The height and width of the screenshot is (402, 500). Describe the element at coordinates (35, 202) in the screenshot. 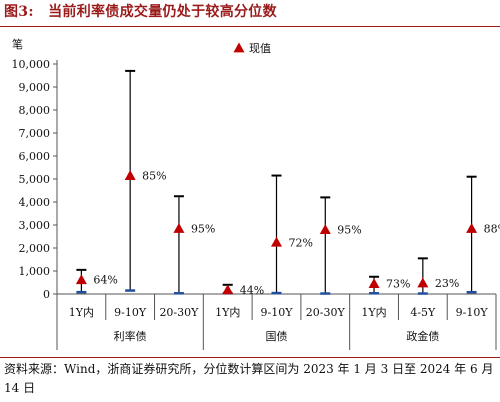

I see `y-tick-label: 4,000` at that location.